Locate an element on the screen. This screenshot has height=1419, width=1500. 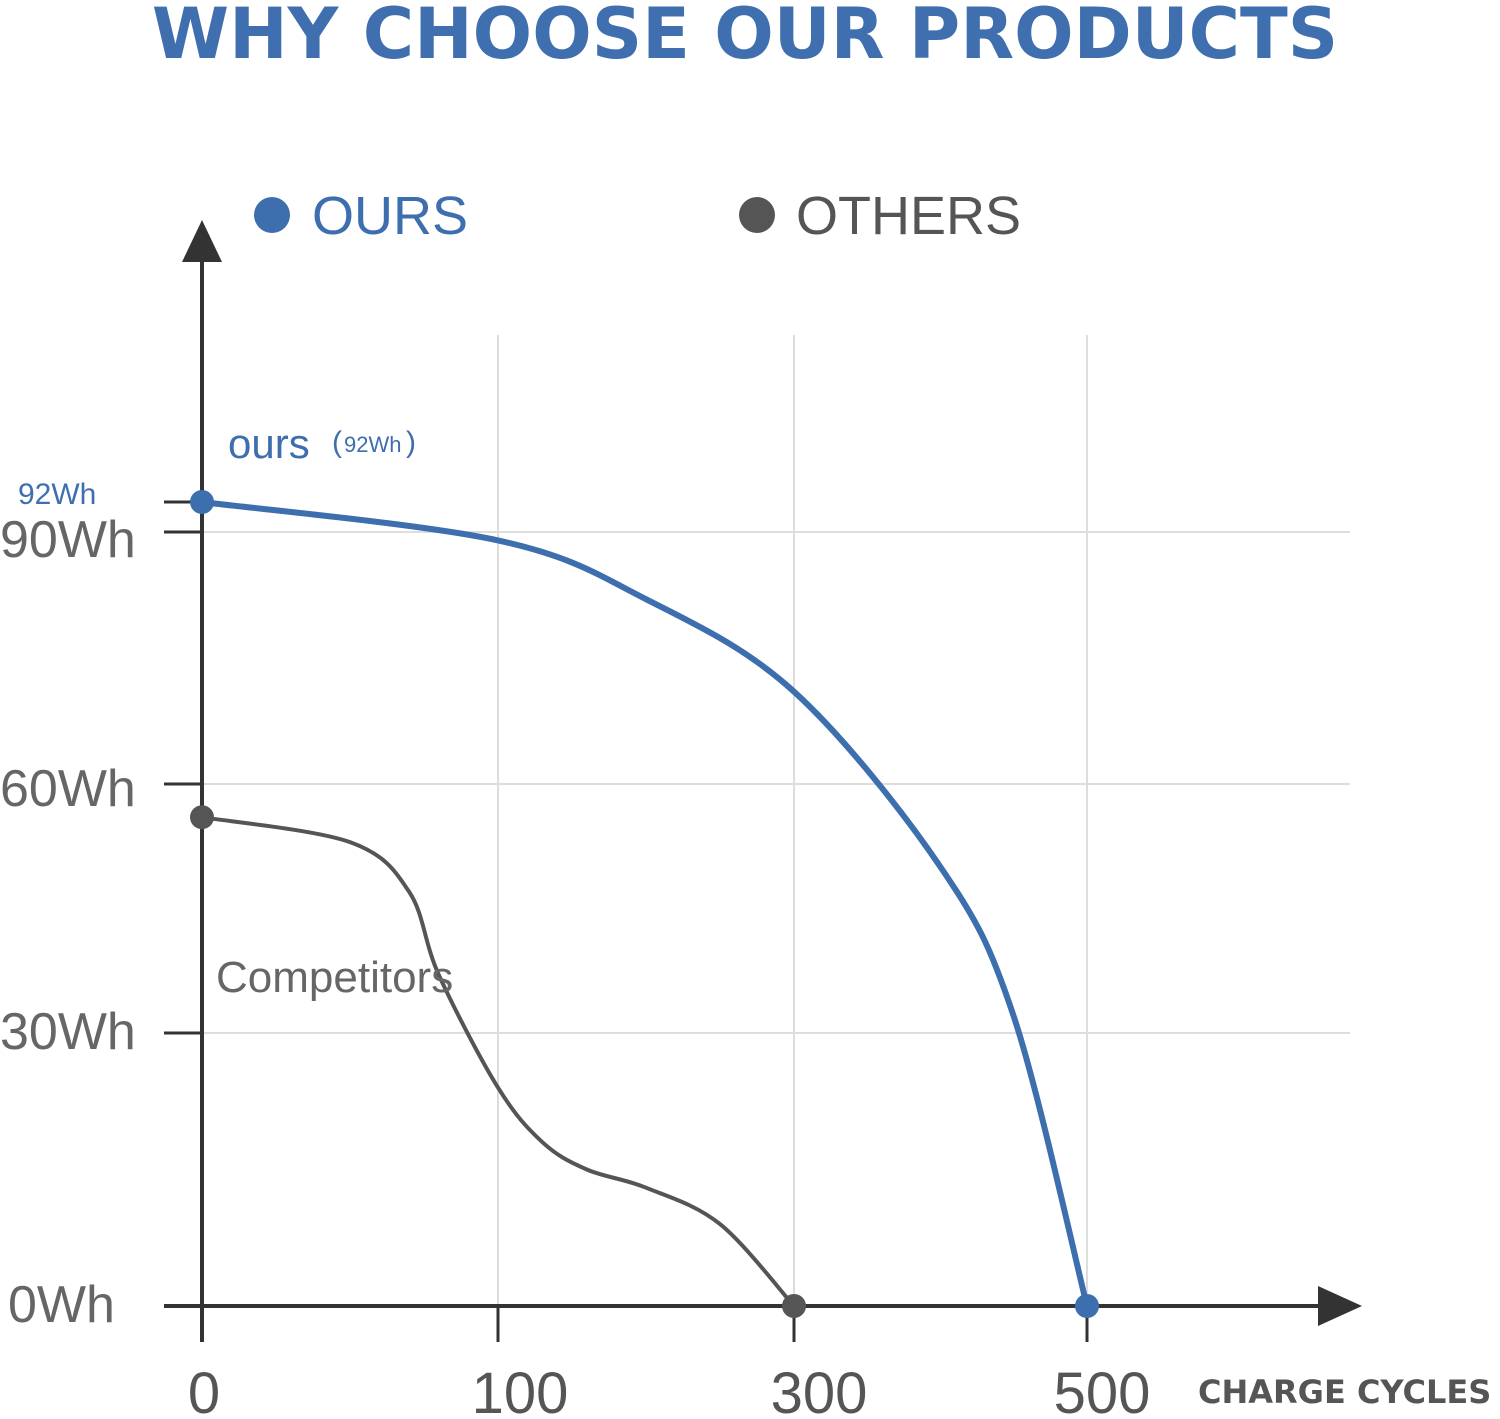
x-tick-label: 500 is located at coordinates (1102, 1390).